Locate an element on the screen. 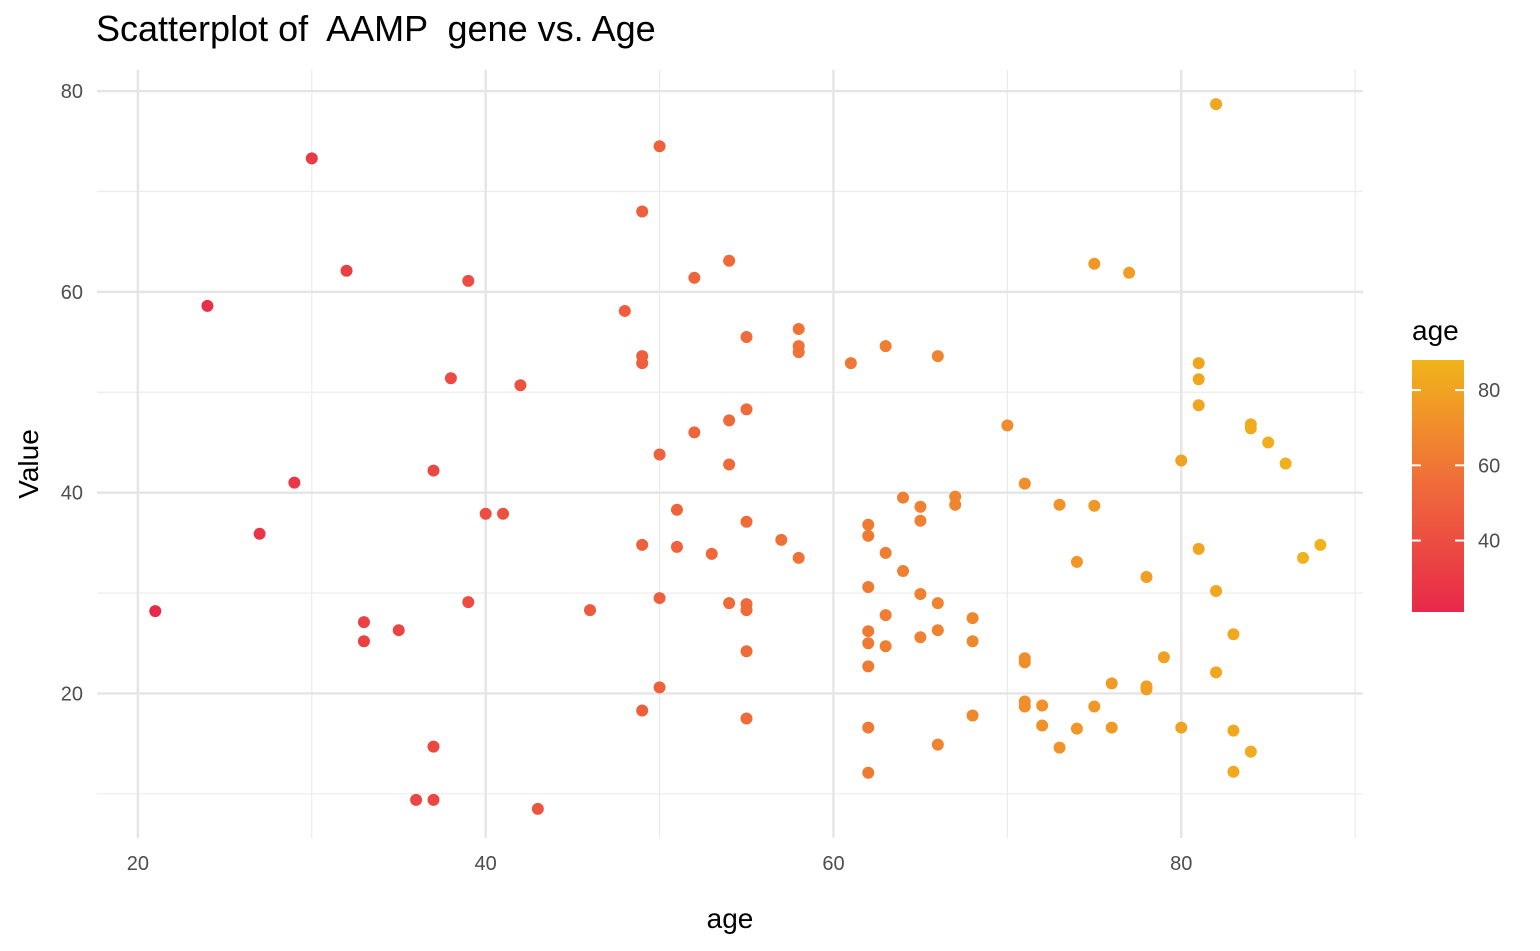  x-axis-ticks: 20 40 60 80 is located at coordinates (660, 864).